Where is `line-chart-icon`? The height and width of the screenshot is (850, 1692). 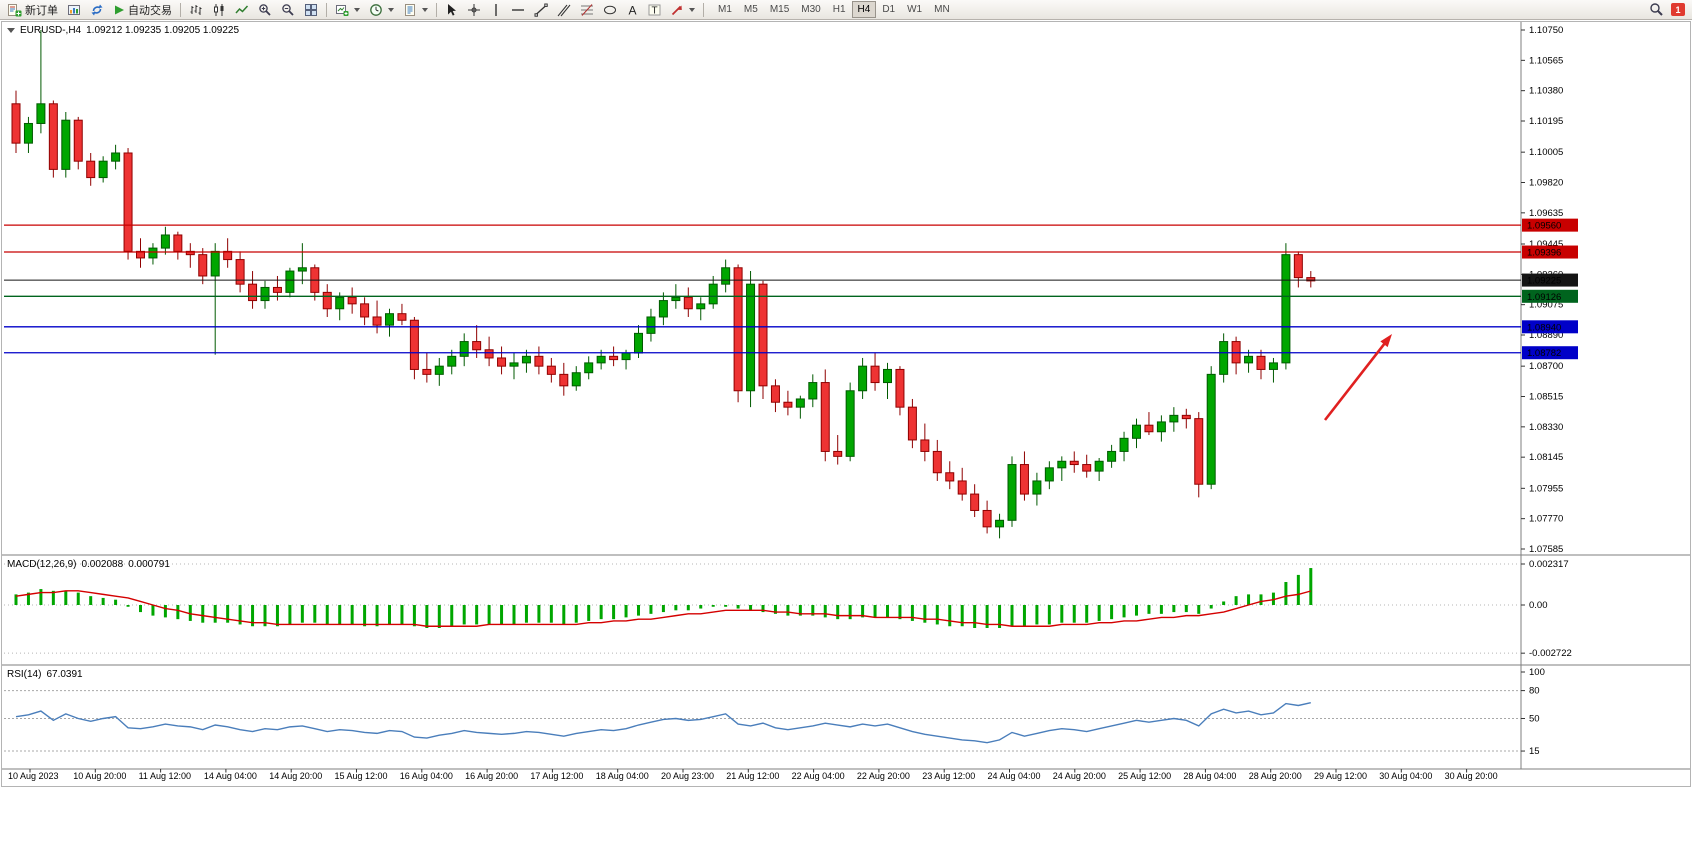 line-chart-icon is located at coordinates (242, 8).